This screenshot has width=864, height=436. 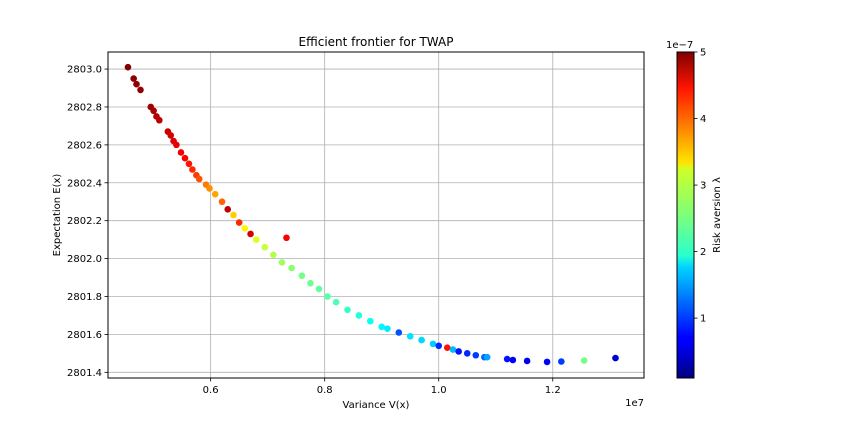 What do you see at coordinates (84, 373) in the screenshot?
I see `y-tick-label: 2801.4` at bounding box center [84, 373].